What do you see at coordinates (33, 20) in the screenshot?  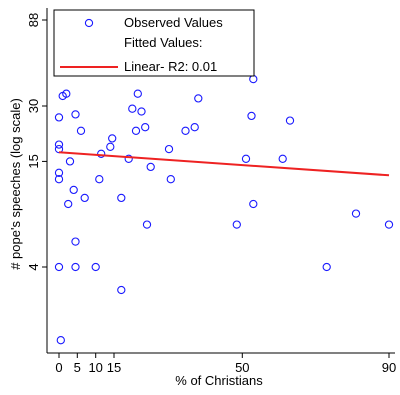 I see `y-tick-label: 88` at bounding box center [33, 20].